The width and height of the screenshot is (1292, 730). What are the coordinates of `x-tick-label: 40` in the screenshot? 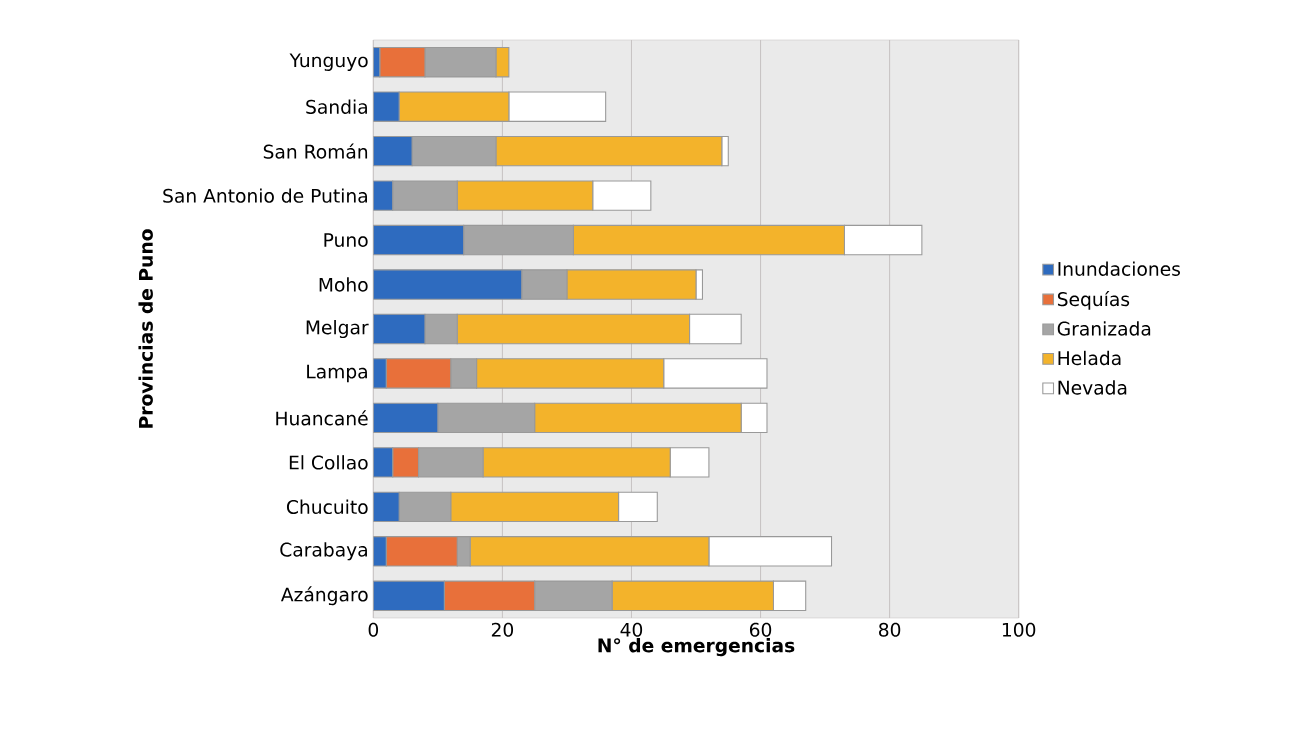 It's located at (631, 629).